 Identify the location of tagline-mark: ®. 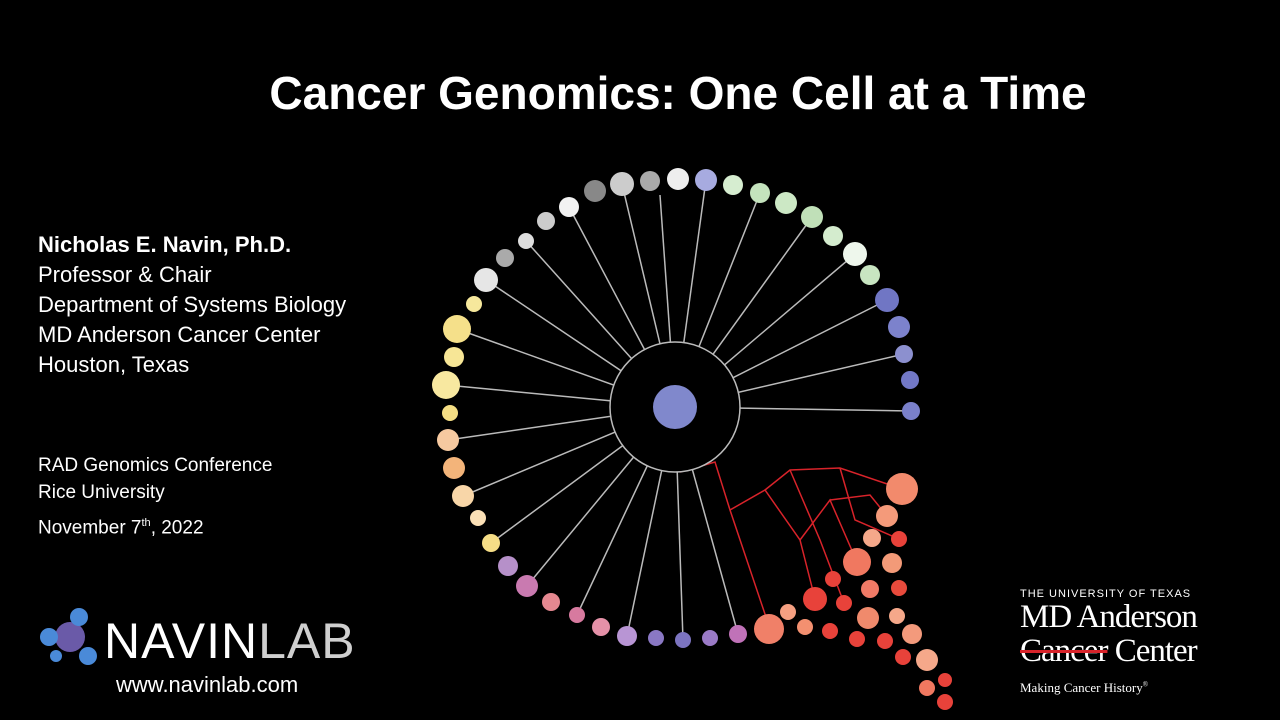
(1145, 684).